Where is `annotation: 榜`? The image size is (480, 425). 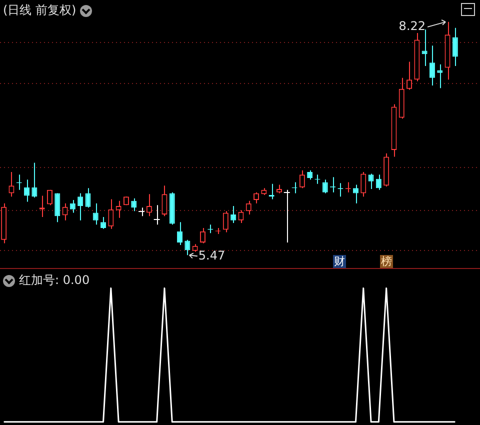 annotation: 榜 is located at coordinates (386, 261).